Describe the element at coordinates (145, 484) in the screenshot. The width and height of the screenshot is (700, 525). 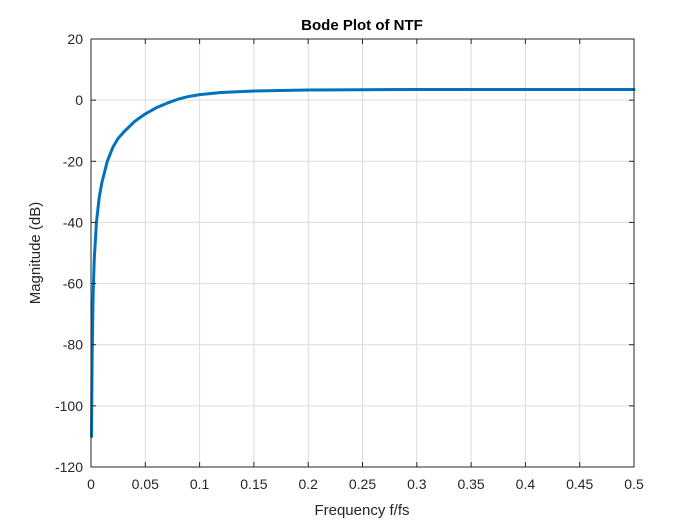
I see `x-tick-label: 0.05` at that location.